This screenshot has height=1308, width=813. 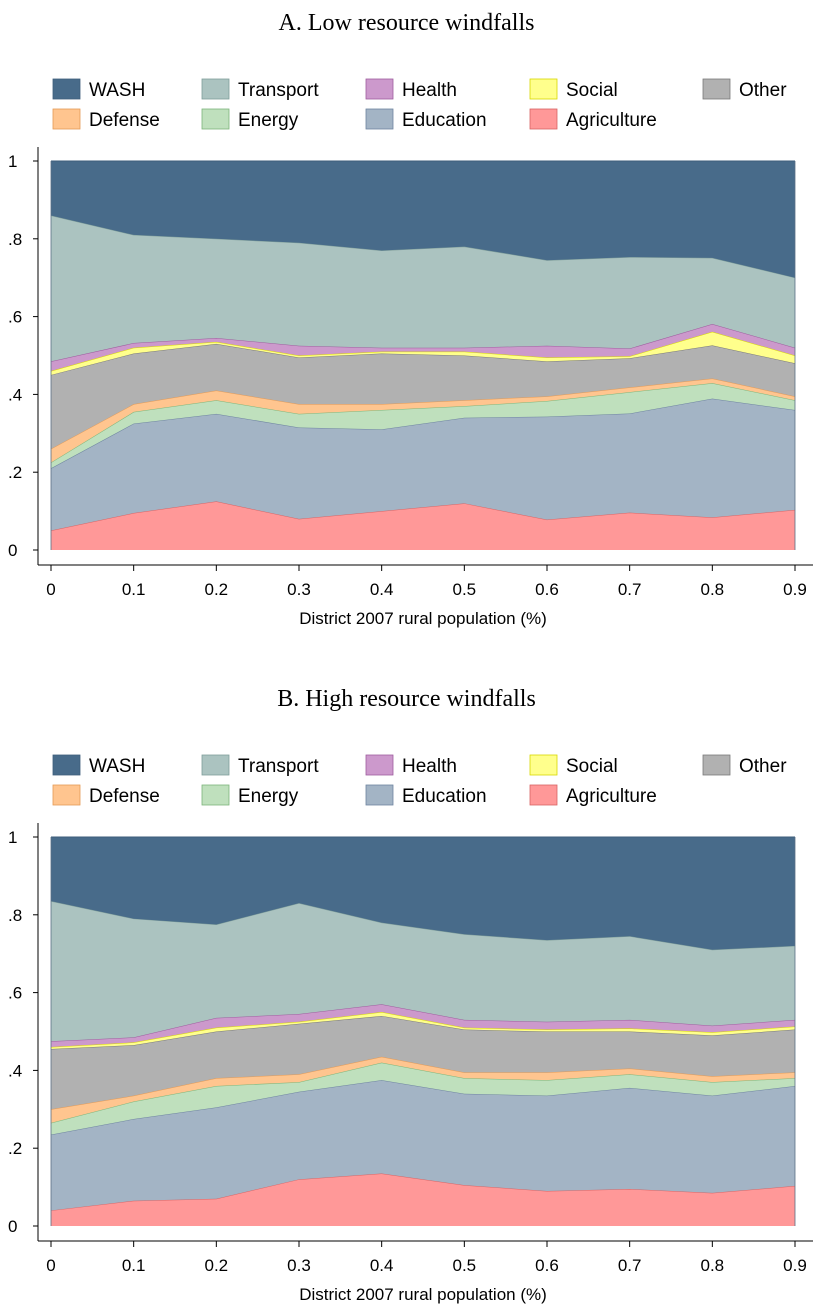 I want to click on x-tick-label: 0, so click(x=50, y=1265).